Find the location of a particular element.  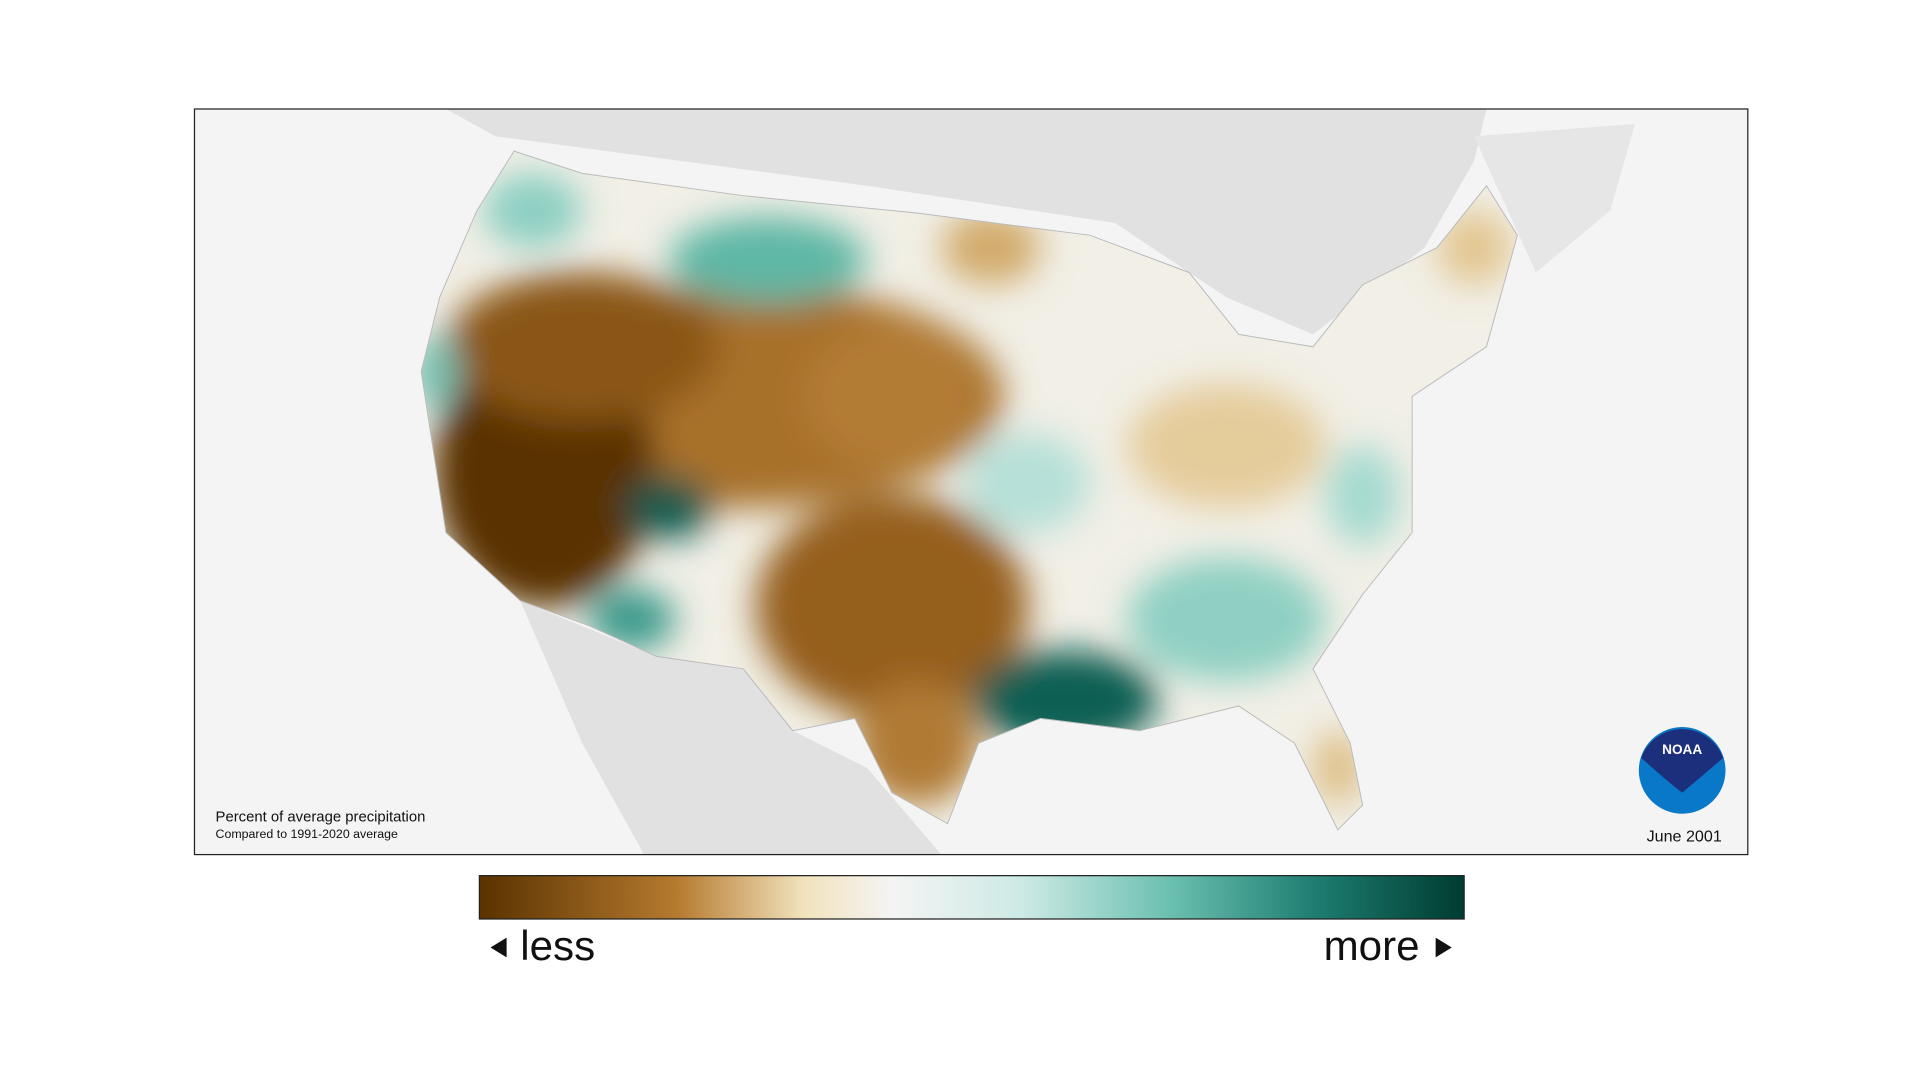

maritimes is located at coordinates (1555, 198).